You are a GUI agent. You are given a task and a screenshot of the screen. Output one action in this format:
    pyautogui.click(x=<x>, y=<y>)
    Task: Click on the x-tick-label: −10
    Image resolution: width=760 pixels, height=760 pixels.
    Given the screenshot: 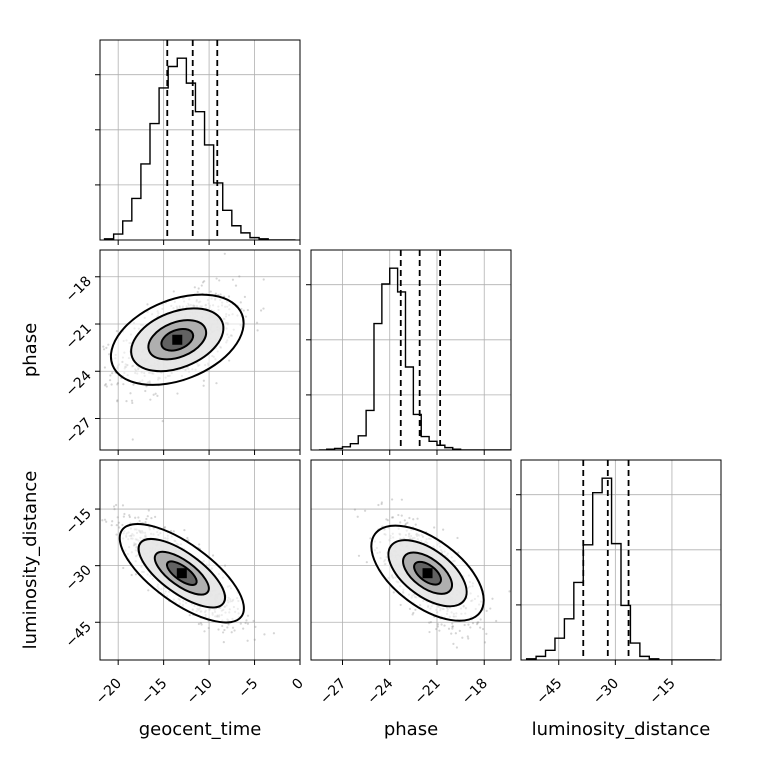 What is the action you would take?
    pyautogui.click(x=200, y=692)
    